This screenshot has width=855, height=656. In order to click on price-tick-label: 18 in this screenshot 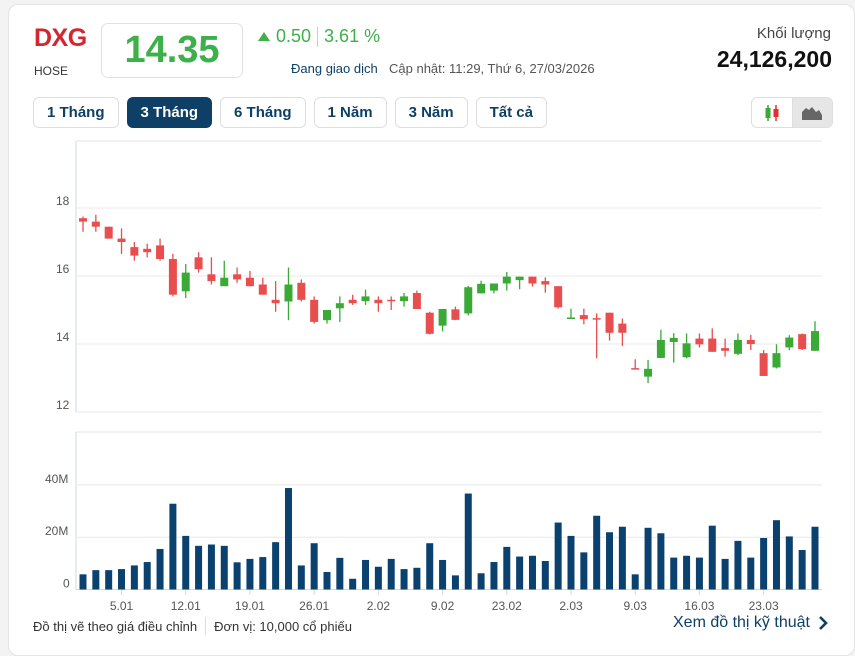, I will do `click(63, 201)`.